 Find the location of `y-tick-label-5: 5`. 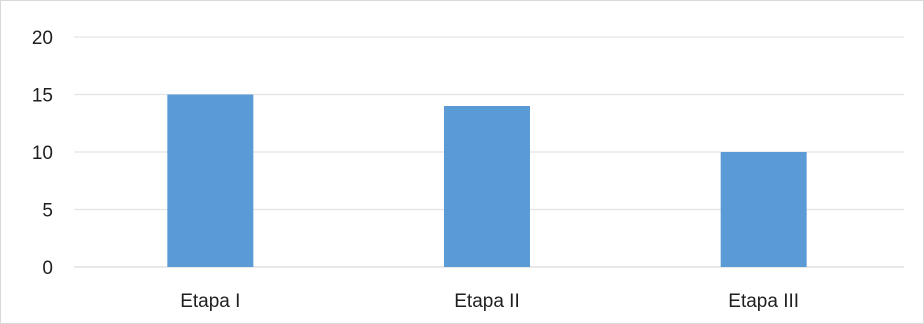

y-tick-label-5: 5 is located at coordinates (47, 211).